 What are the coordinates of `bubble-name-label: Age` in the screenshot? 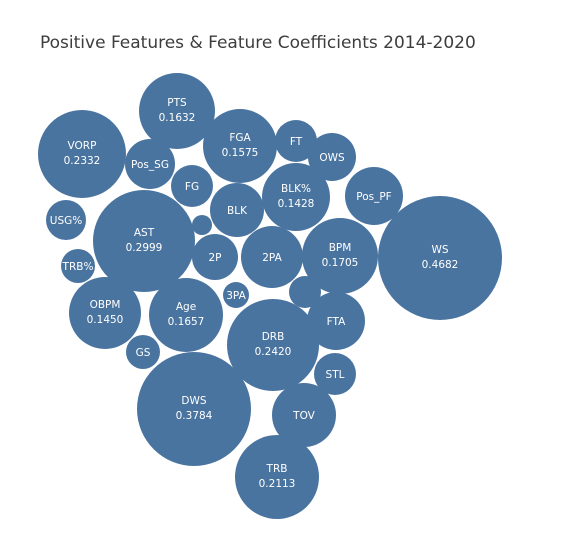 It's located at (186, 307).